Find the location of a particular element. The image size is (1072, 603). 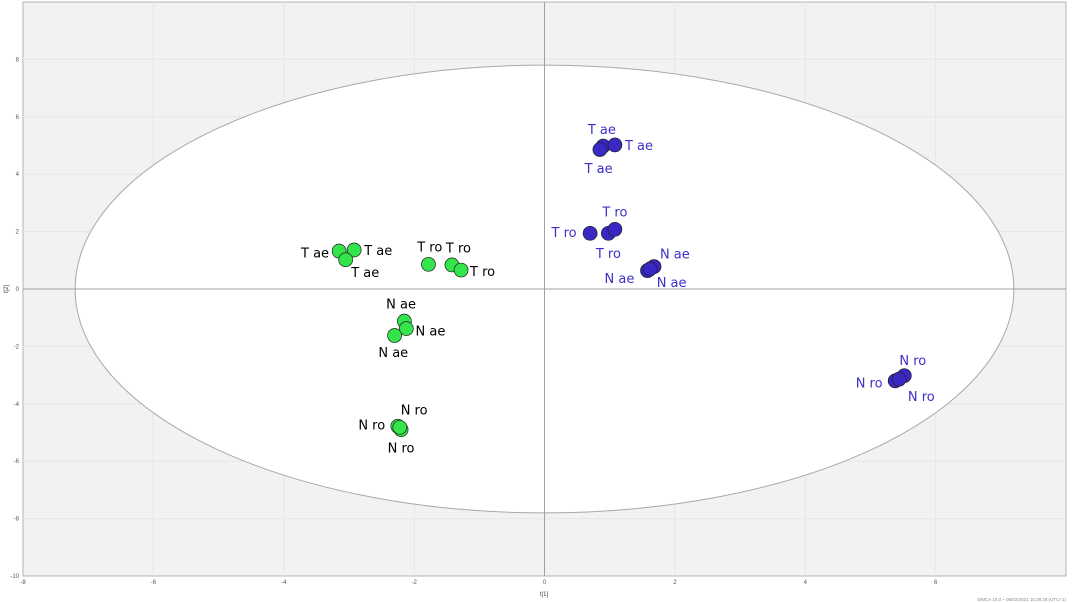

x-tick-label: 2 is located at coordinates (675, 583).